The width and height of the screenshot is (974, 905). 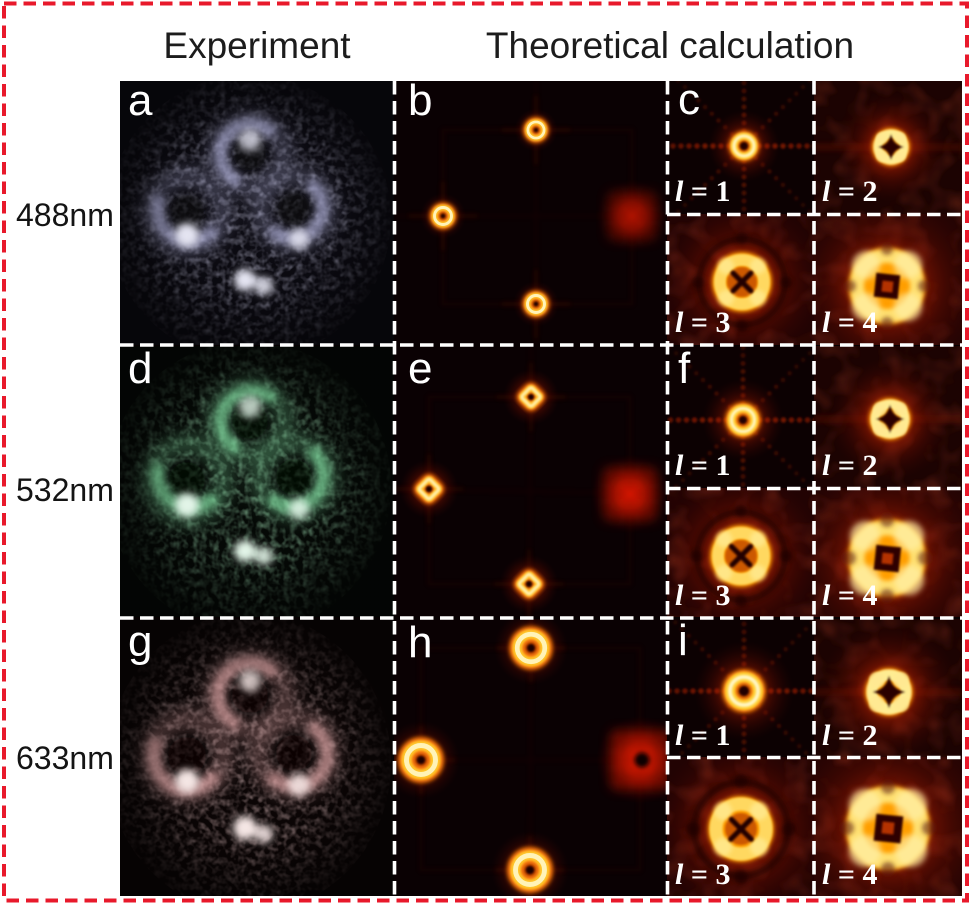 What do you see at coordinates (670, 45) in the screenshot?
I see `svg-text: Theoretical calculation` at bounding box center [670, 45].